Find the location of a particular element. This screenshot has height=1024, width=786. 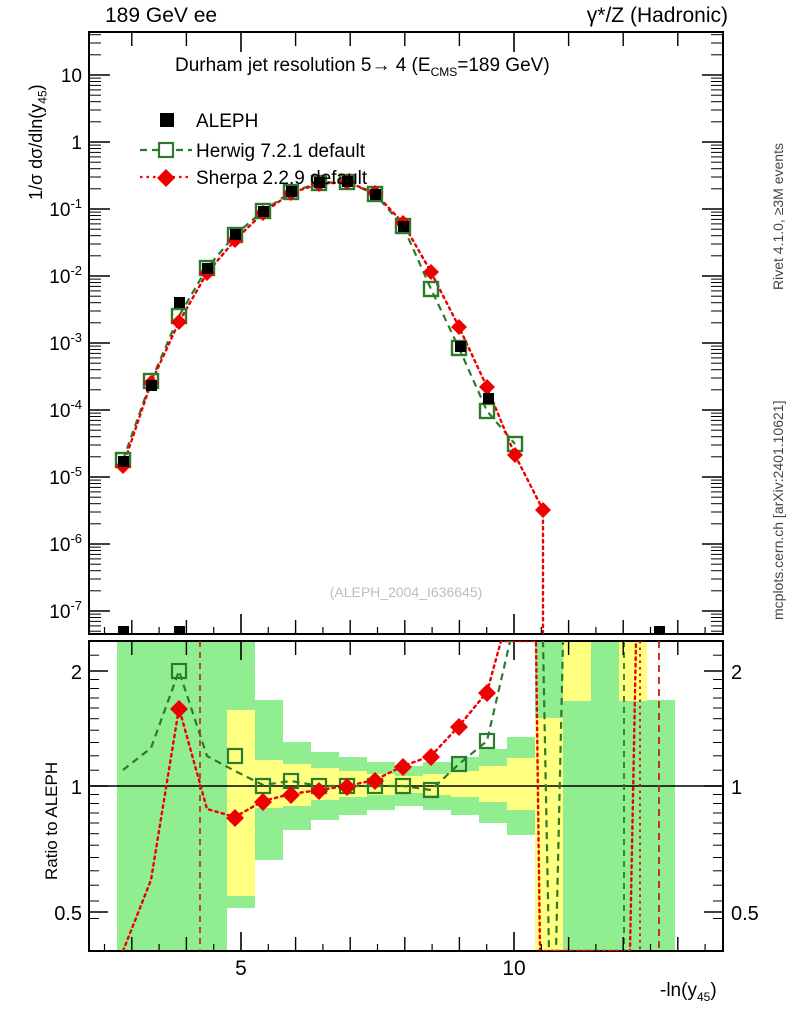

svg-text: 10⁻⁵ is located at coordinates (65, 476).